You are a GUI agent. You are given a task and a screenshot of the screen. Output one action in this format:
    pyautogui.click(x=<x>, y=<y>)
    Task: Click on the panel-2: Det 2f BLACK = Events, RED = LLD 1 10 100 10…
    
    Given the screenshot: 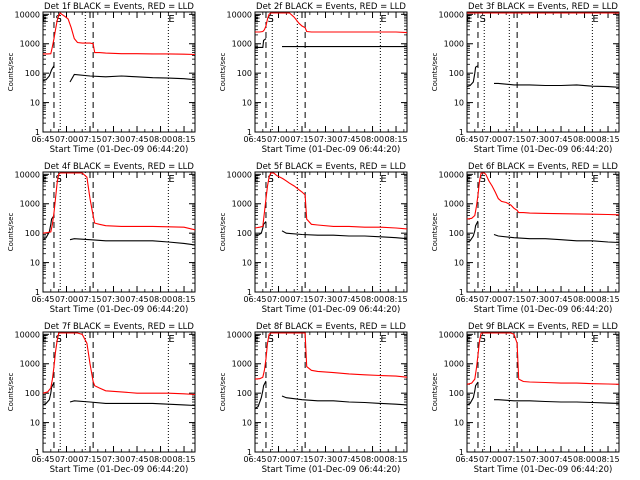 What is the action you would take?
    pyautogui.click(x=313, y=78)
    